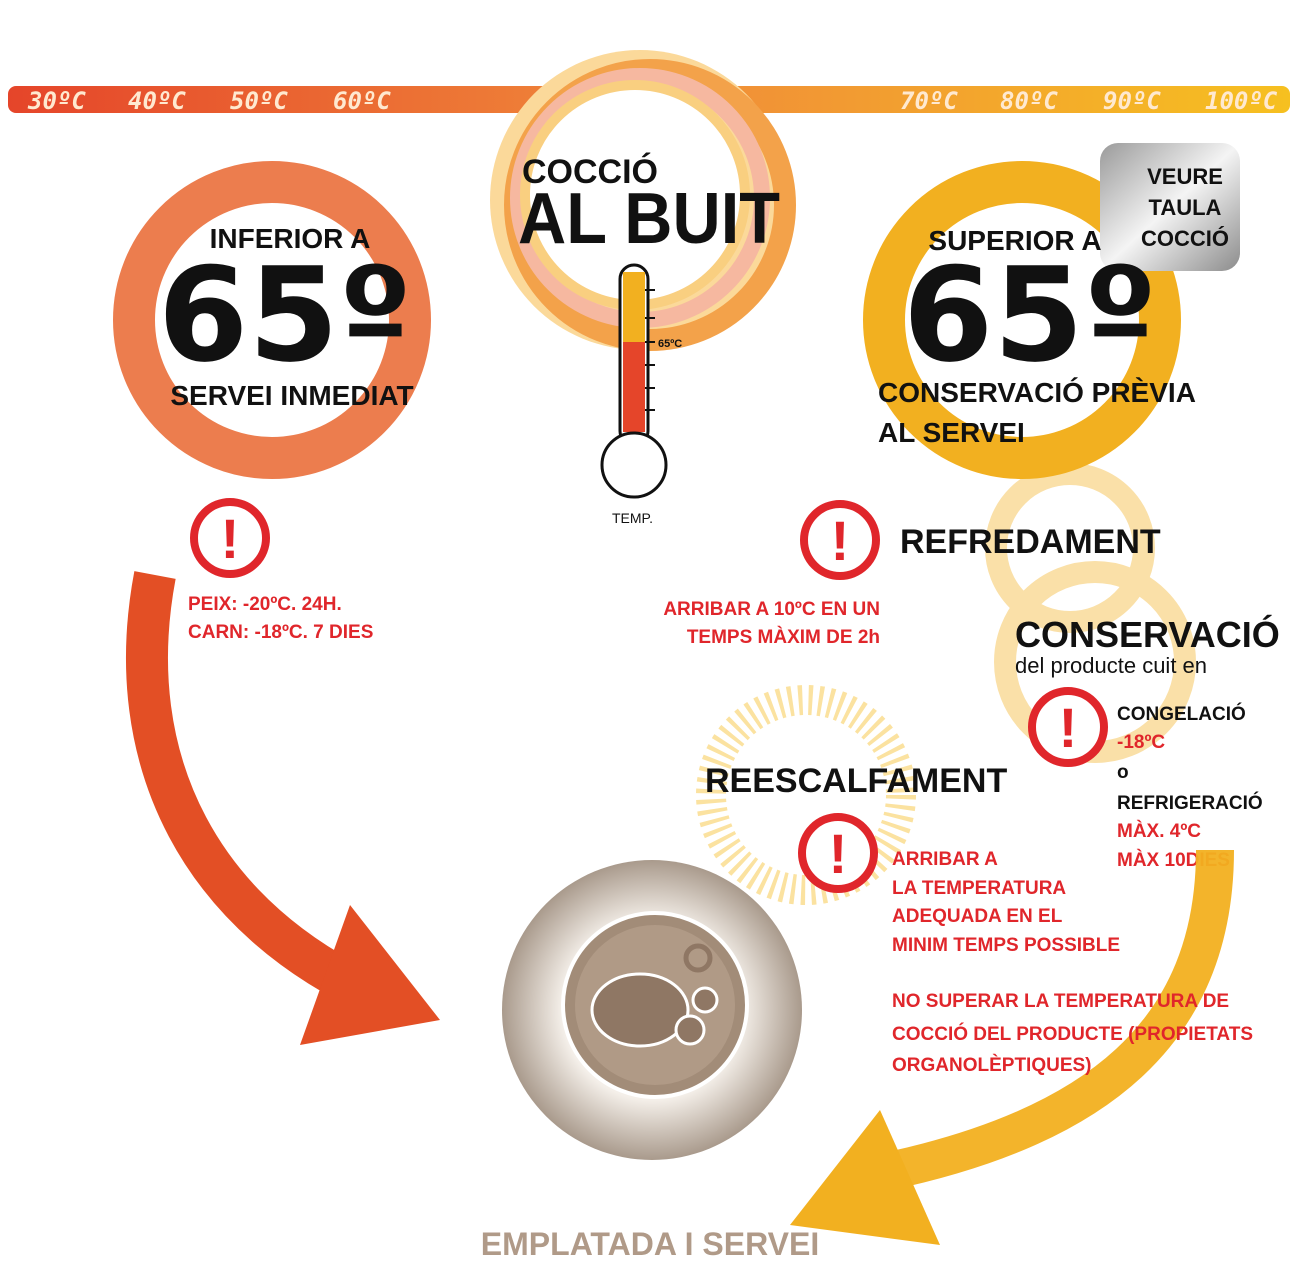 The height and width of the screenshot is (1265, 1293). I want to click on left-ring, so click(272, 320).